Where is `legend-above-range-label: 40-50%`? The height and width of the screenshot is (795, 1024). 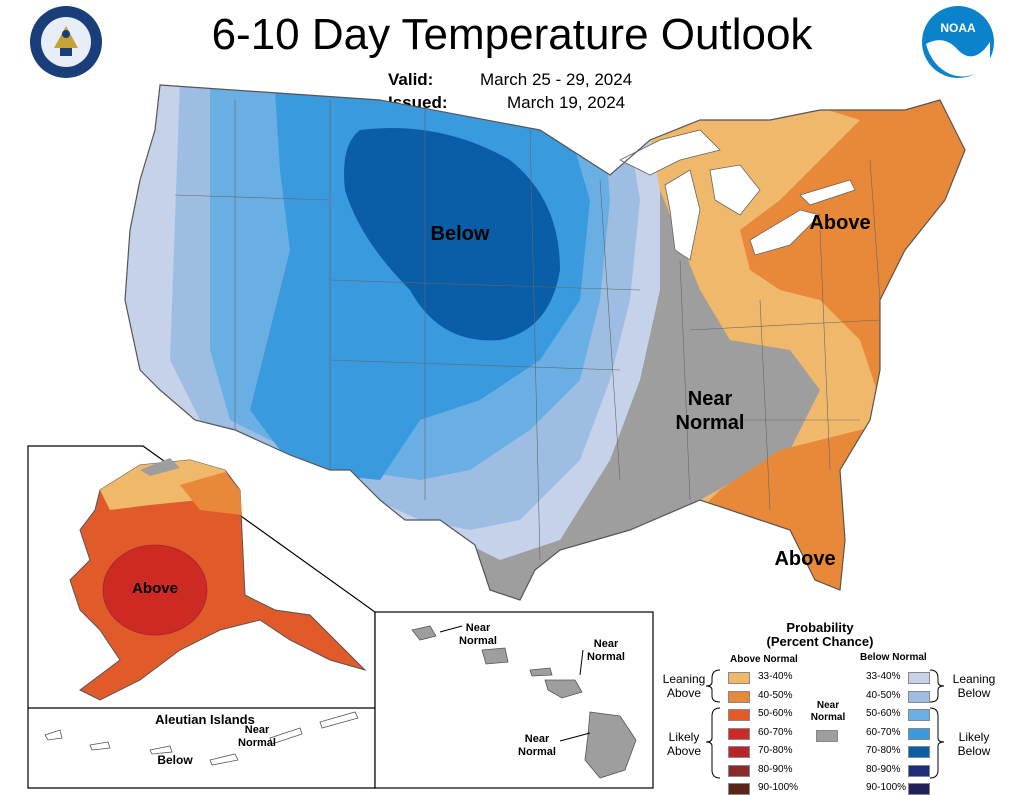 legend-above-range-label: 40-50% is located at coordinates (775, 695).